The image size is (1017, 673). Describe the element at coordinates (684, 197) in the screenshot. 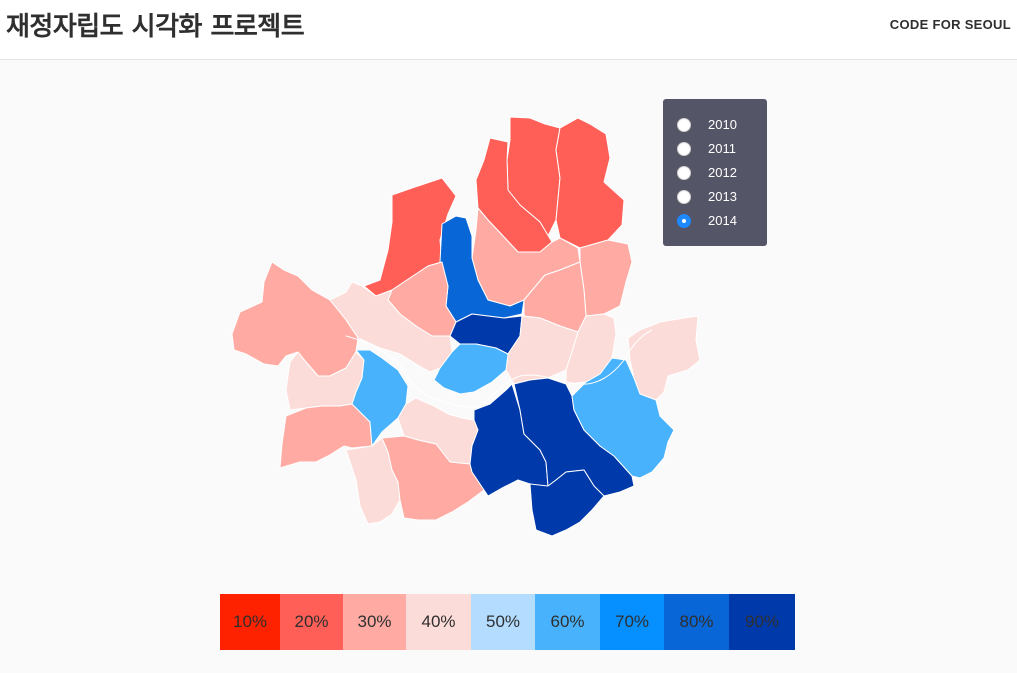

I see `radio-2013` at that location.